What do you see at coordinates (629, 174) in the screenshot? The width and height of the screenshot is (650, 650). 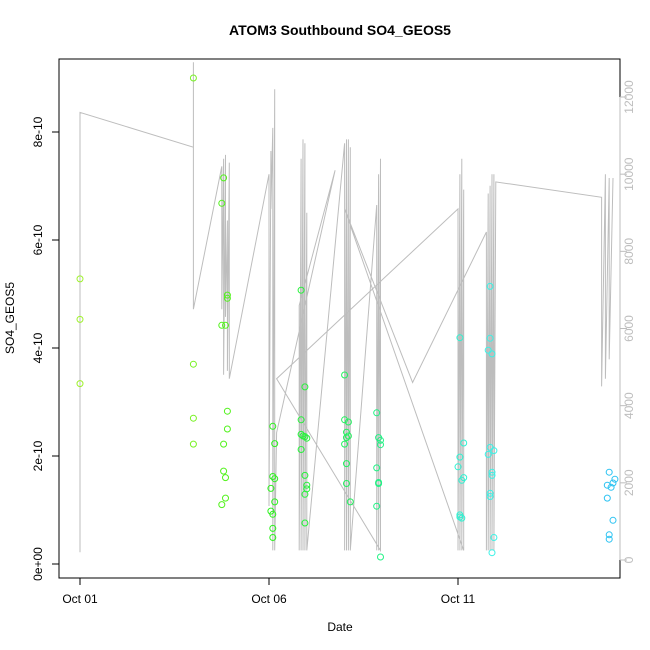 I see `y2-tick-label: 10000` at bounding box center [629, 174].